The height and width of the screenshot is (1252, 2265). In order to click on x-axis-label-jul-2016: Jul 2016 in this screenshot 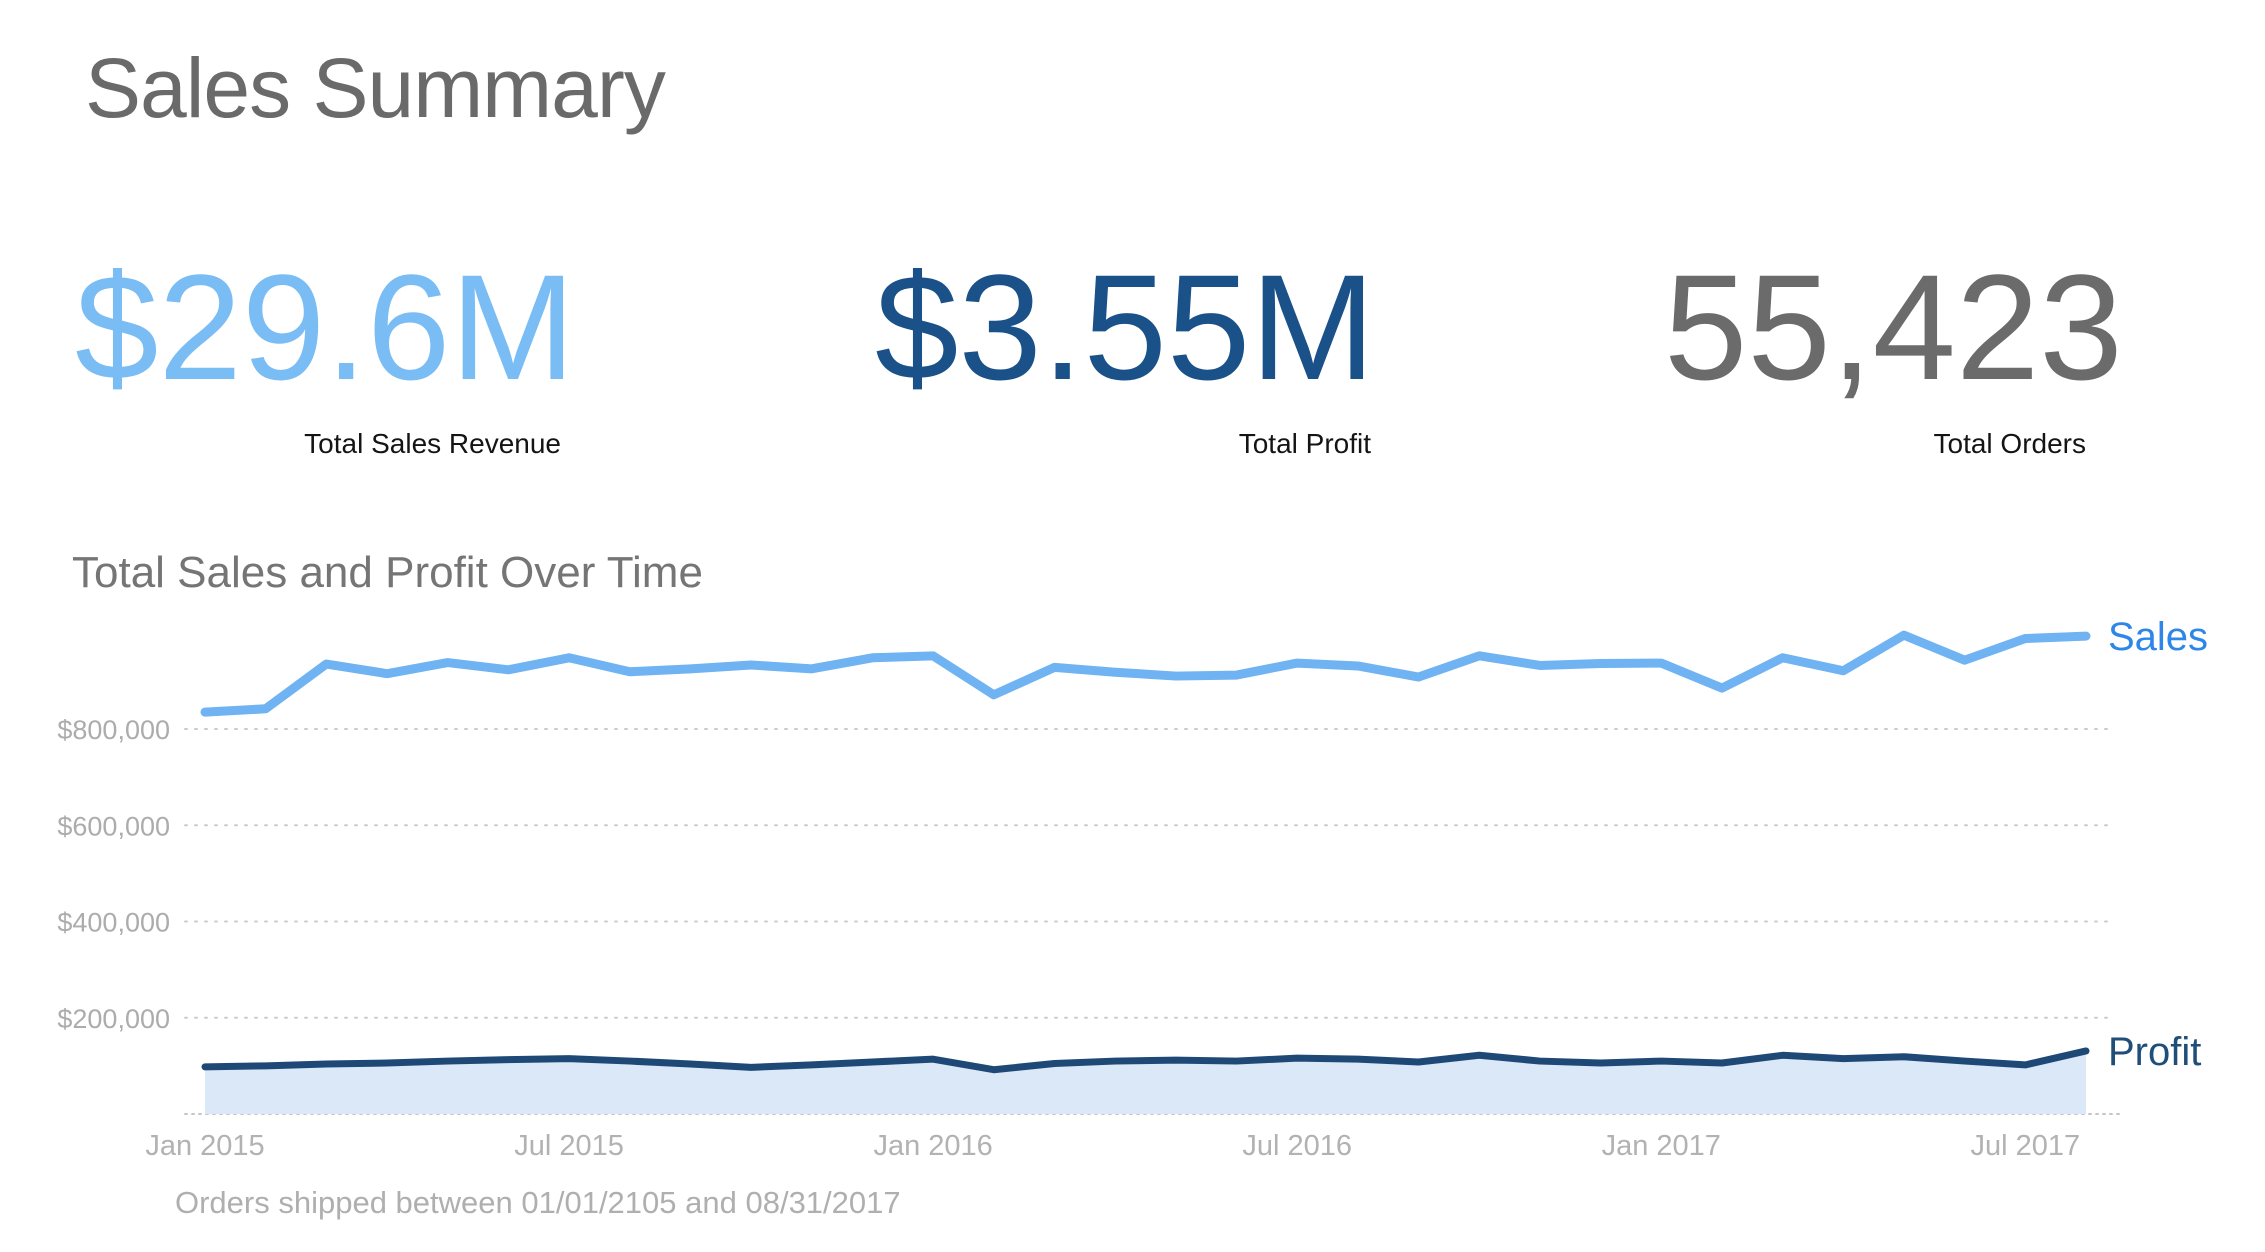, I will do `click(1297, 1146)`.